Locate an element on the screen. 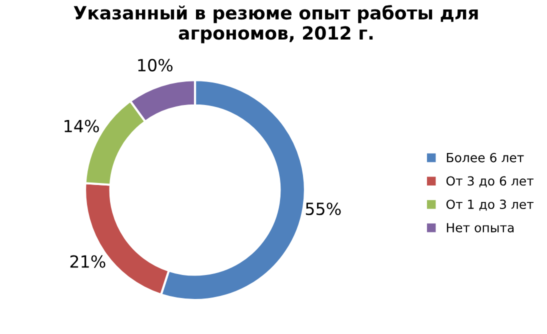  data-label: 55% is located at coordinates (323, 209).